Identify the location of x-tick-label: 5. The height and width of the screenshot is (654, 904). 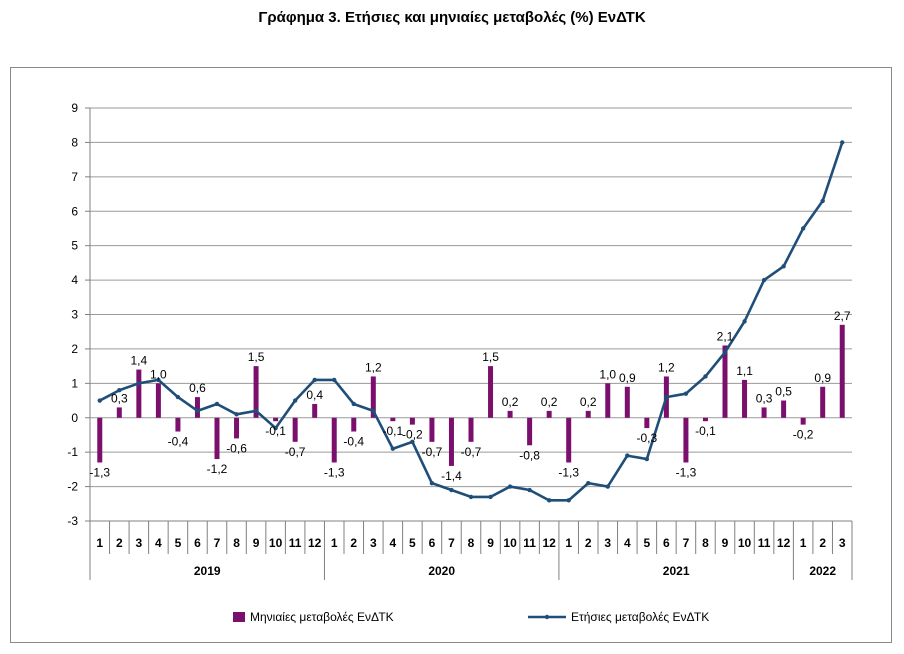
(647, 543).